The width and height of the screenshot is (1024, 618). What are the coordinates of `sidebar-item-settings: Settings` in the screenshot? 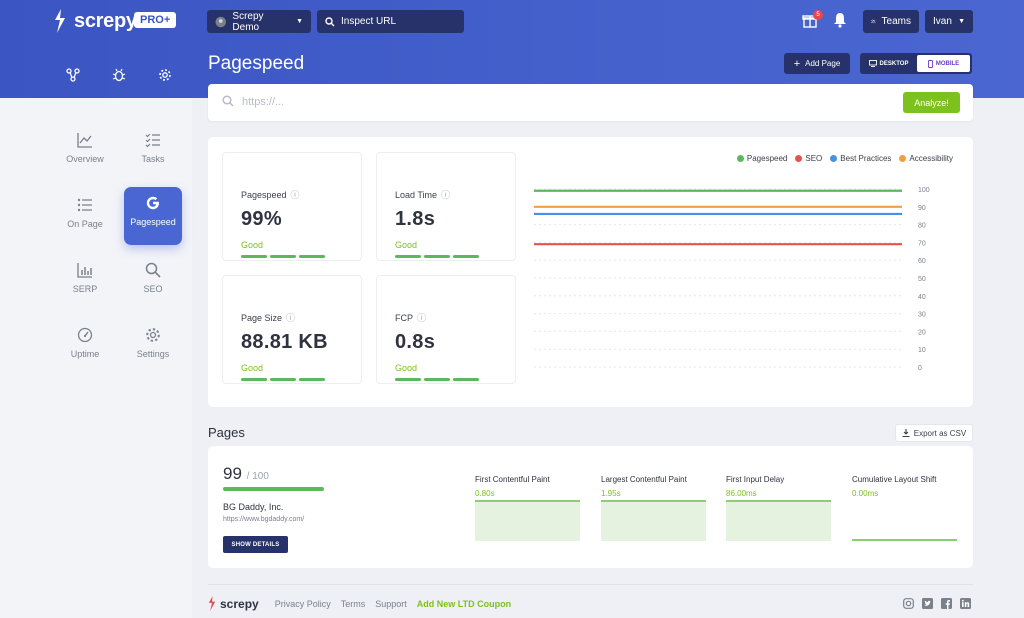 It's located at (153, 348).